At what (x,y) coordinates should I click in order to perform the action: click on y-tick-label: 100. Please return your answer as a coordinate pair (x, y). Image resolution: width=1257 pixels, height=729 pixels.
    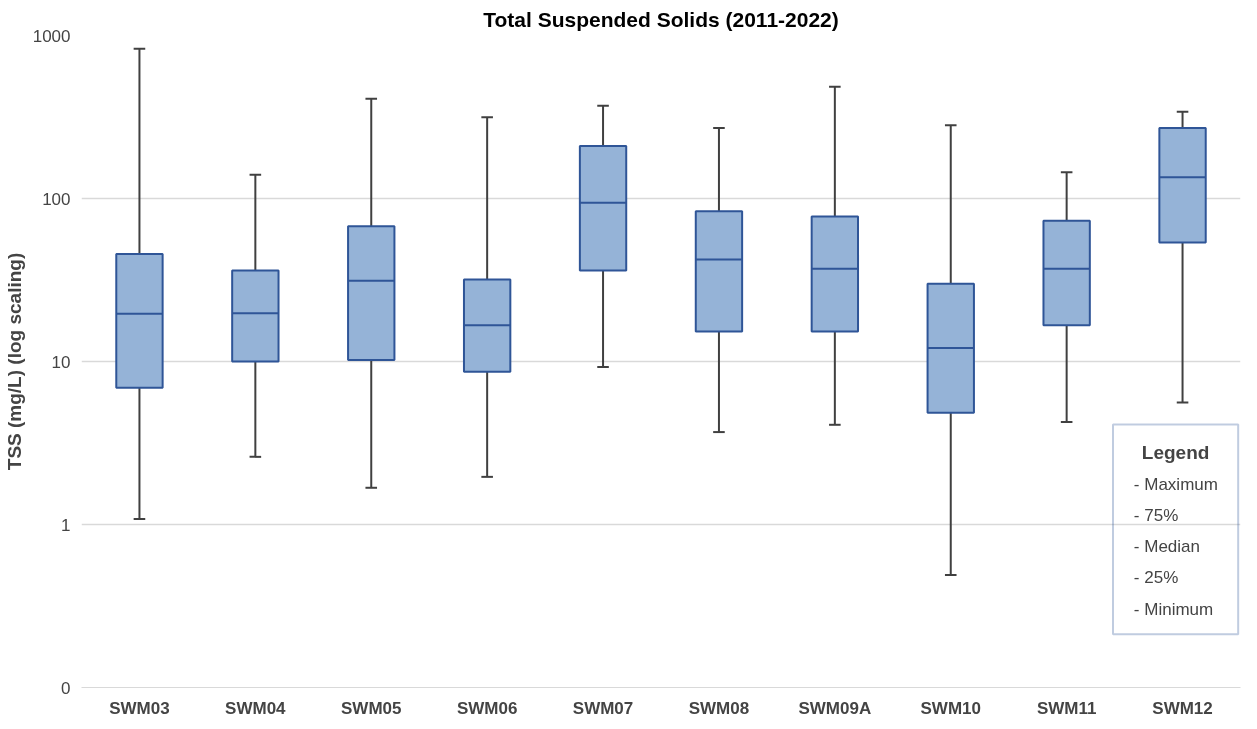
    Looking at the image, I should click on (56, 199).